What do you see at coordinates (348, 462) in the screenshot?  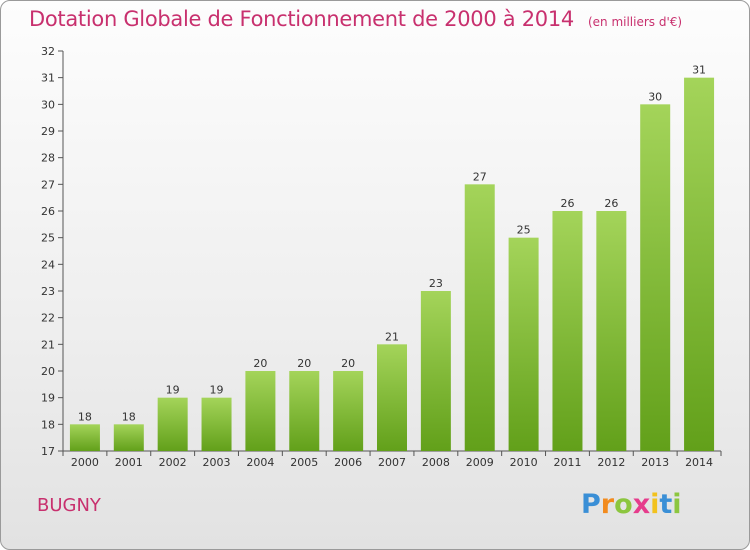 I see `x-tick-label: 2006` at bounding box center [348, 462].